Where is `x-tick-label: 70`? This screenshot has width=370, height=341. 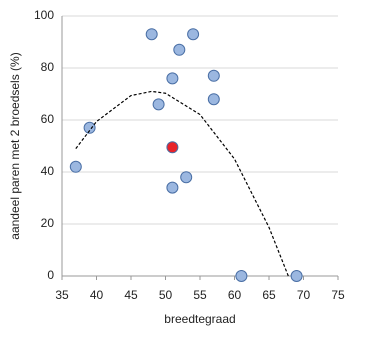 x-tick-label: 70 is located at coordinates (304, 295).